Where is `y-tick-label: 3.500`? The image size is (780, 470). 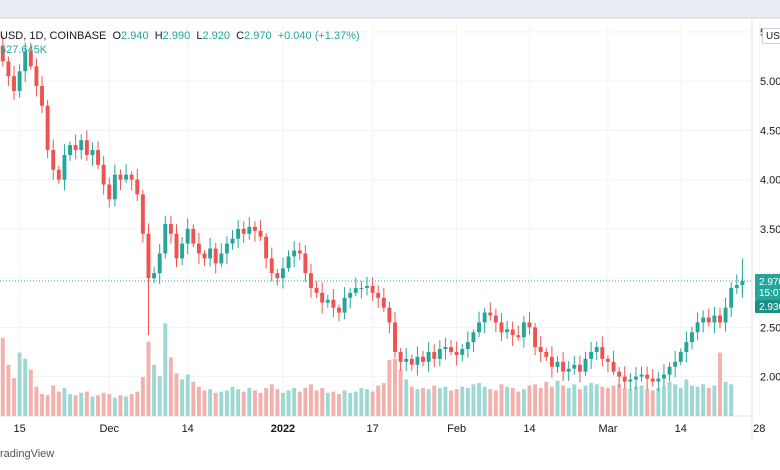 y-tick-label: 3.500 is located at coordinates (770, 230).